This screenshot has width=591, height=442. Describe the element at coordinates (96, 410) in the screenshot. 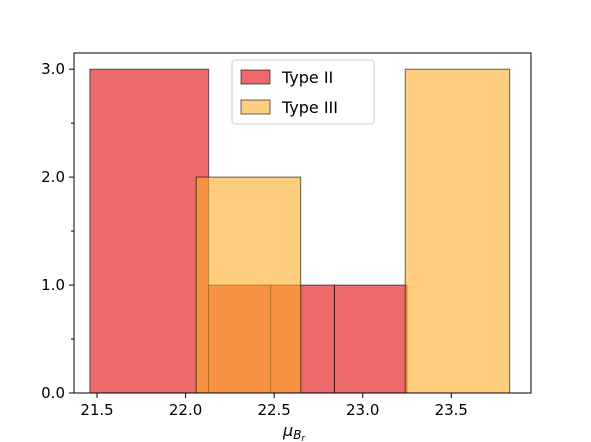

I see `x-tick-label-0: 21.5` at that location.